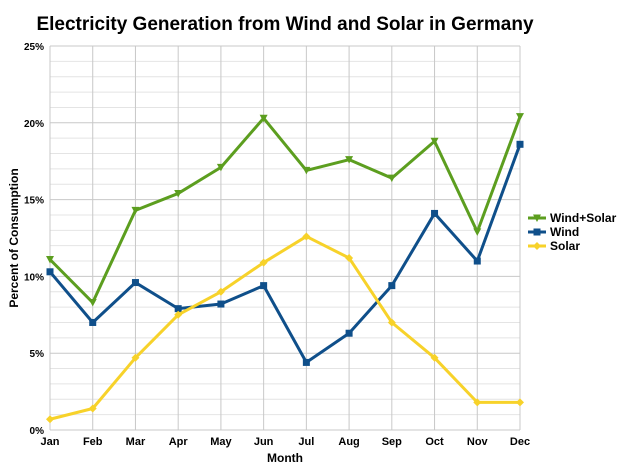  I want to click on x-tick-label: Nov, so click(478, 442).